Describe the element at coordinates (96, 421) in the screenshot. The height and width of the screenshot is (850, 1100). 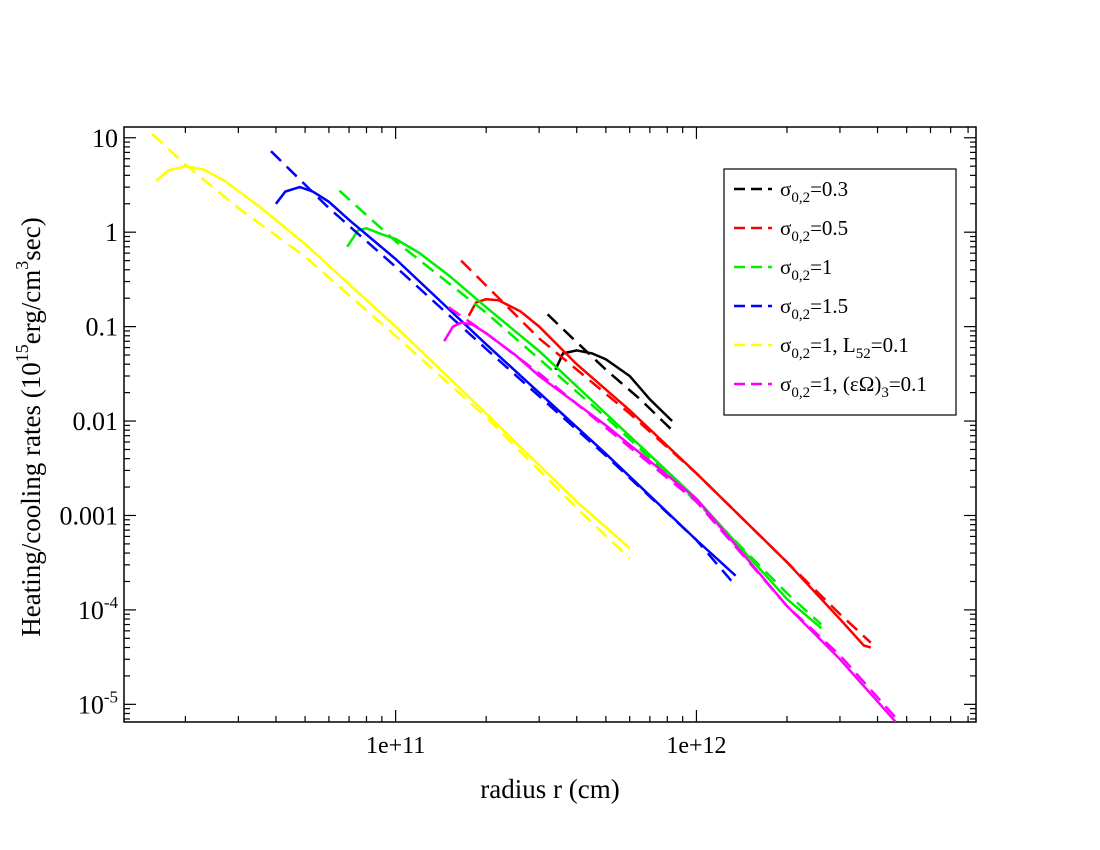
I see `y-tick-label: 0.01` at that location.